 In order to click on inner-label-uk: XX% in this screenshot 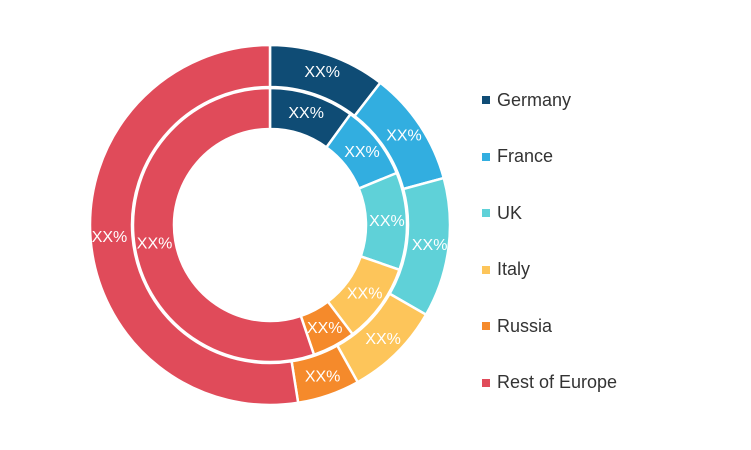, I will do `click(387, 221)`.